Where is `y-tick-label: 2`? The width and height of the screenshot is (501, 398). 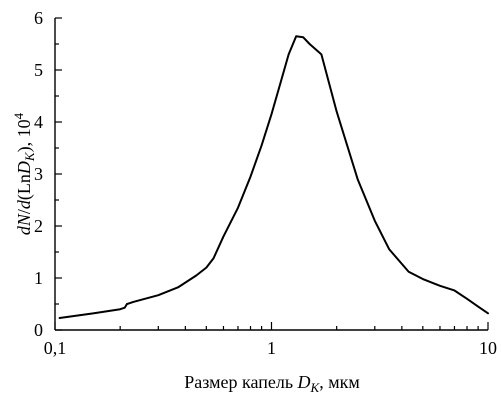 y-tick-label: 2 is located at coordinates (38, 226).